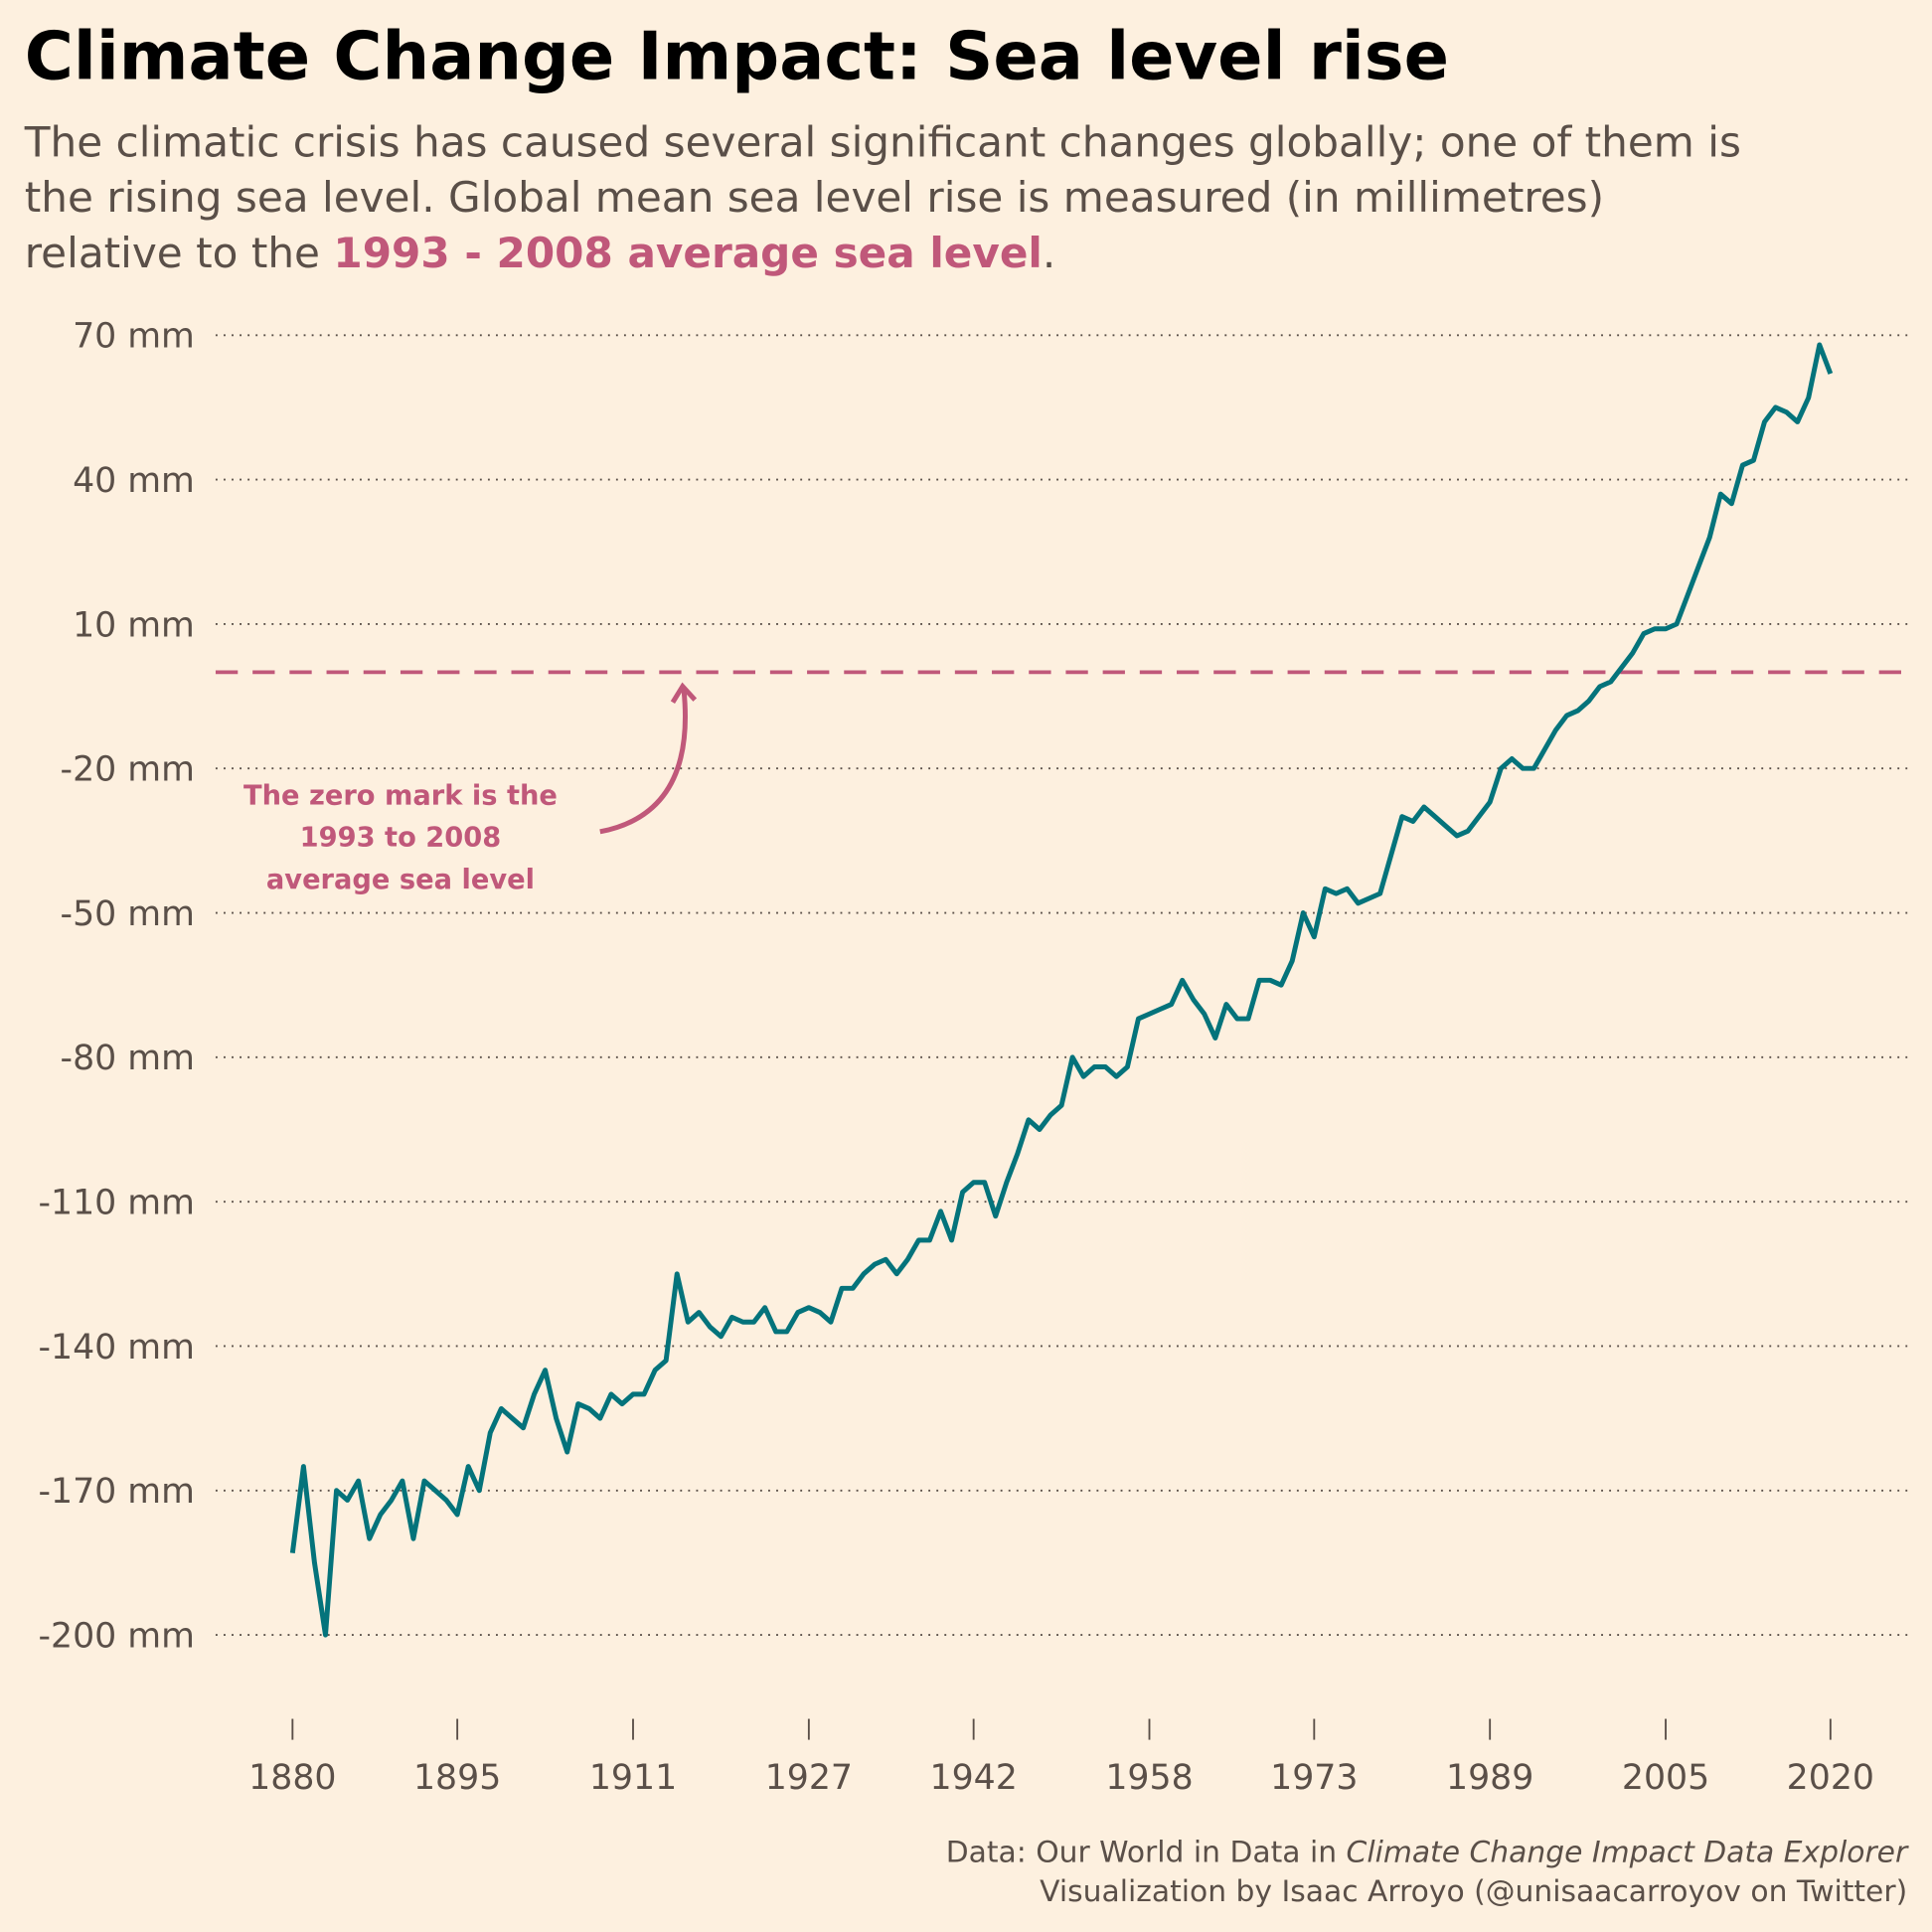  What do you see at coordinates (128, 1058) in the screenshot?
I see `y-tick-label: -80 mm` at bounding box center [128, 1058].